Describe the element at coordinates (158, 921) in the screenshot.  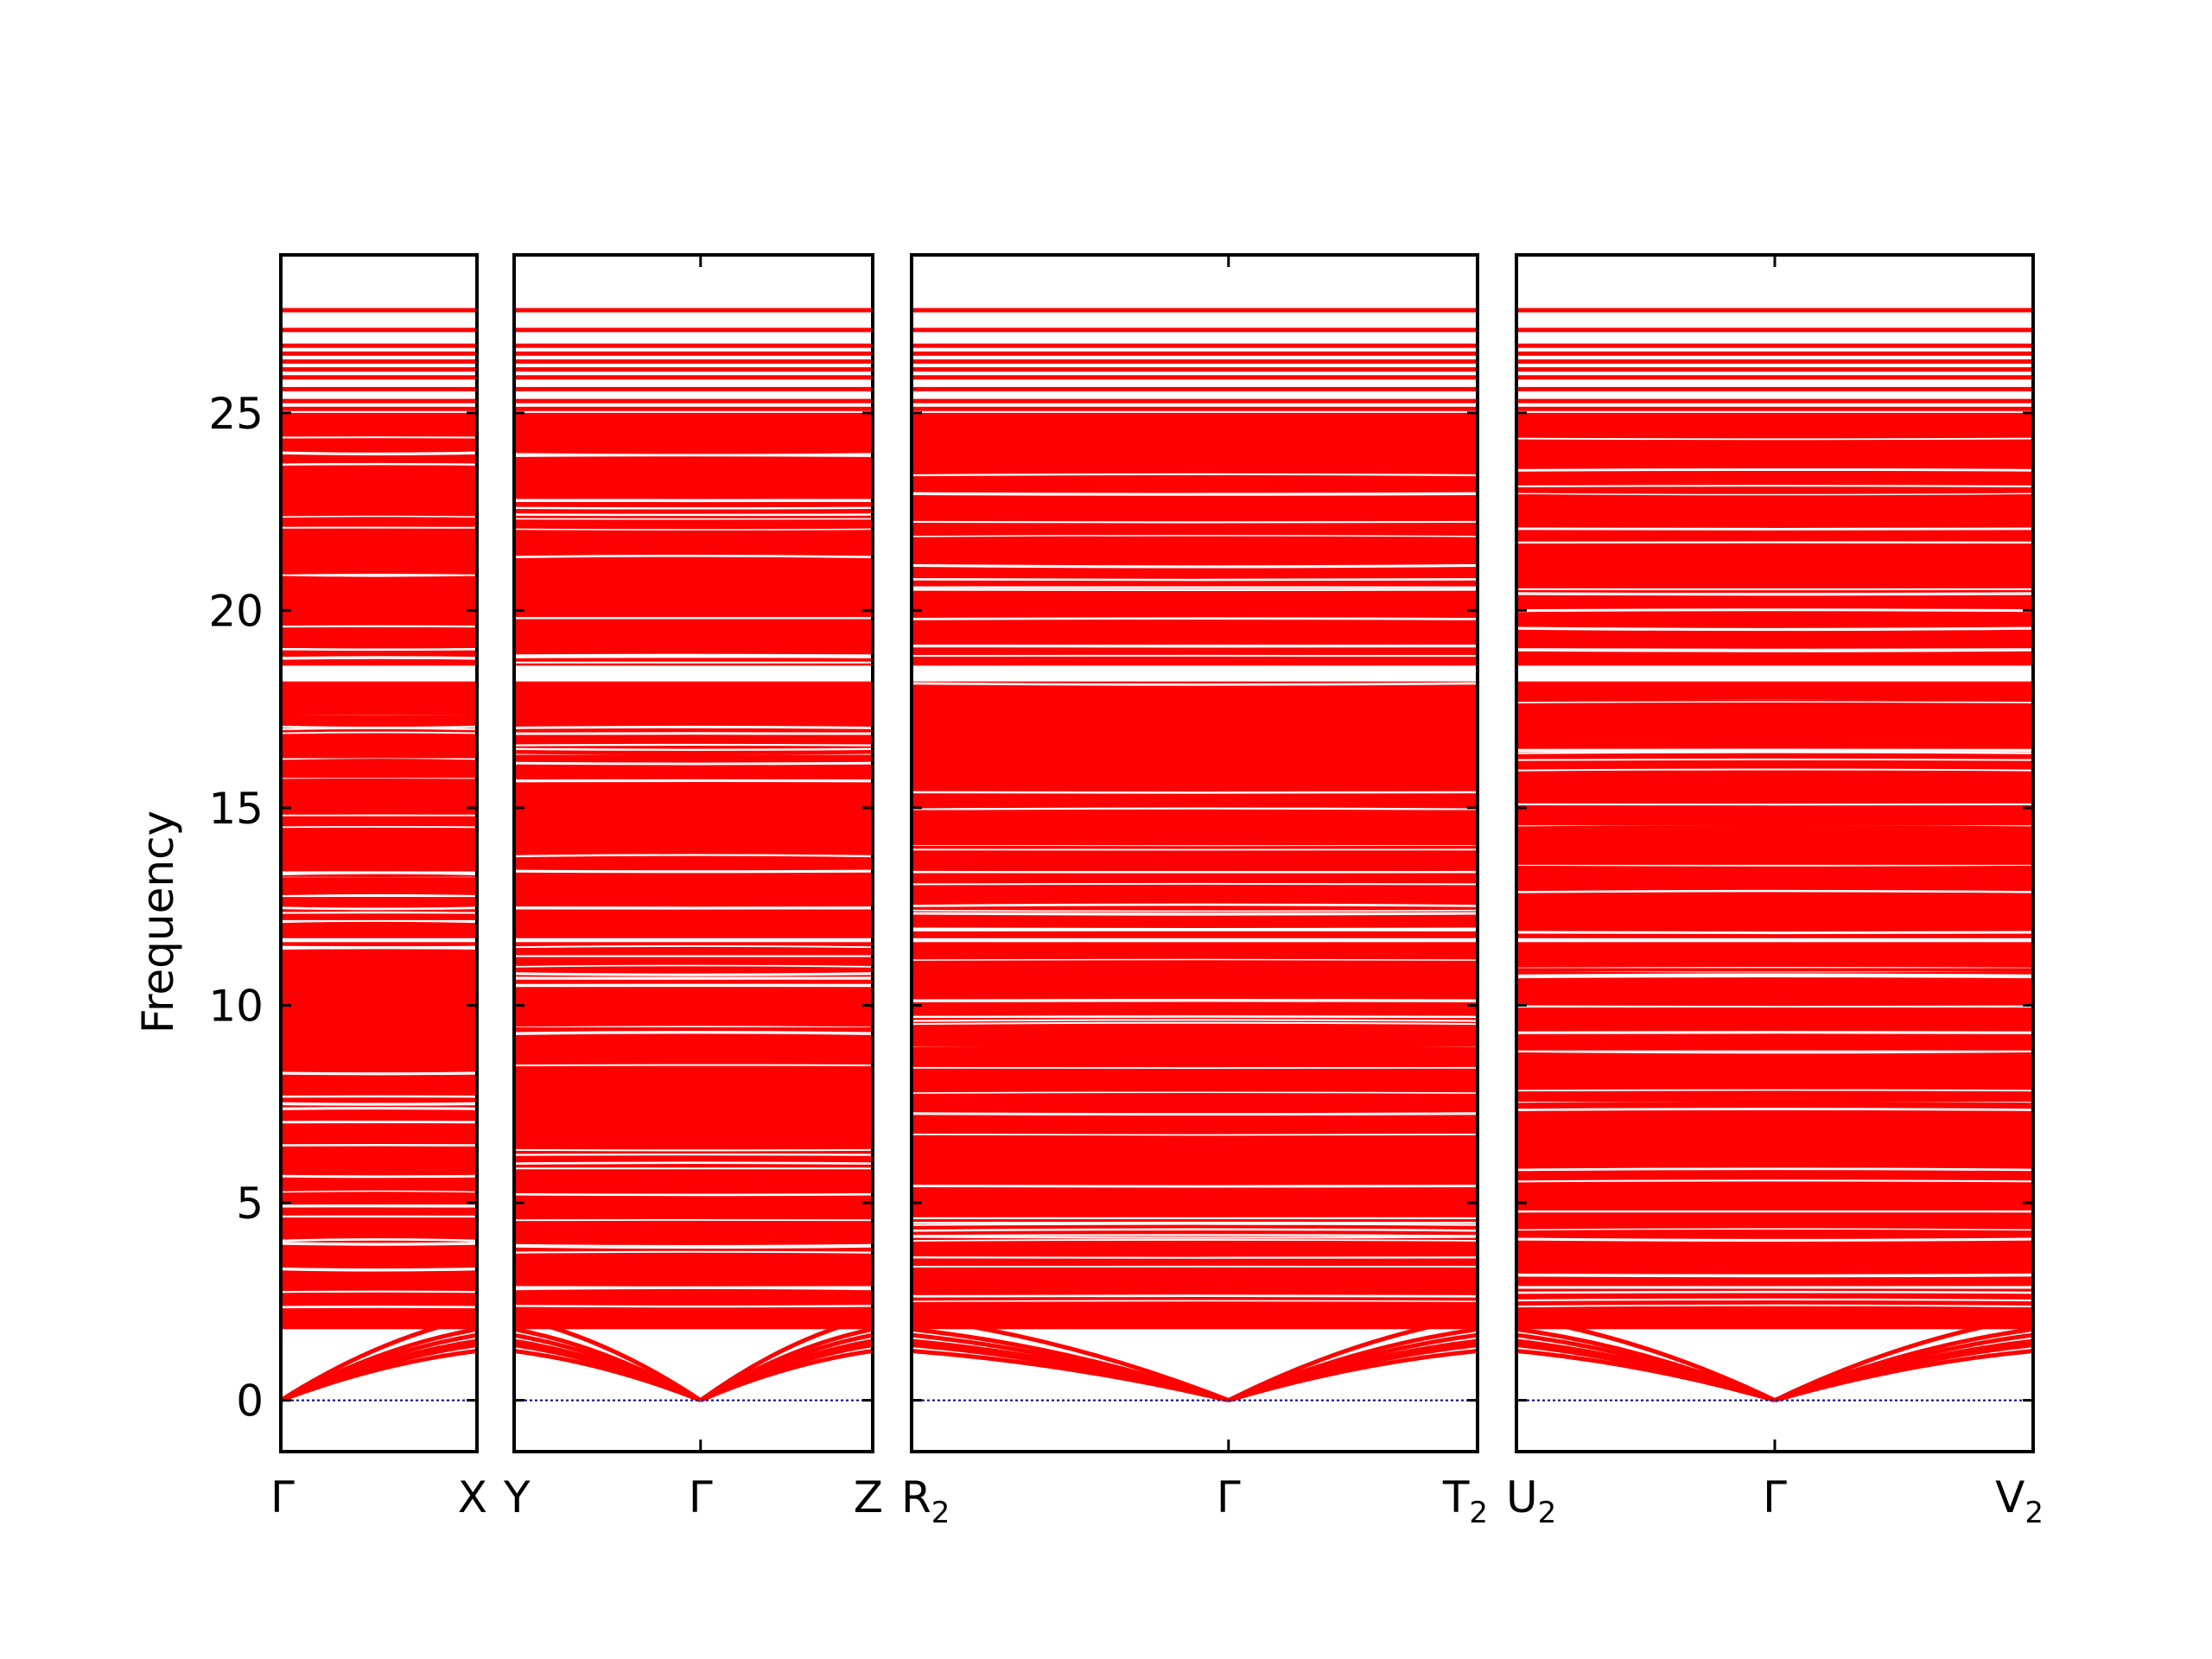
I see `y-axis-label: Frequency` at that location.